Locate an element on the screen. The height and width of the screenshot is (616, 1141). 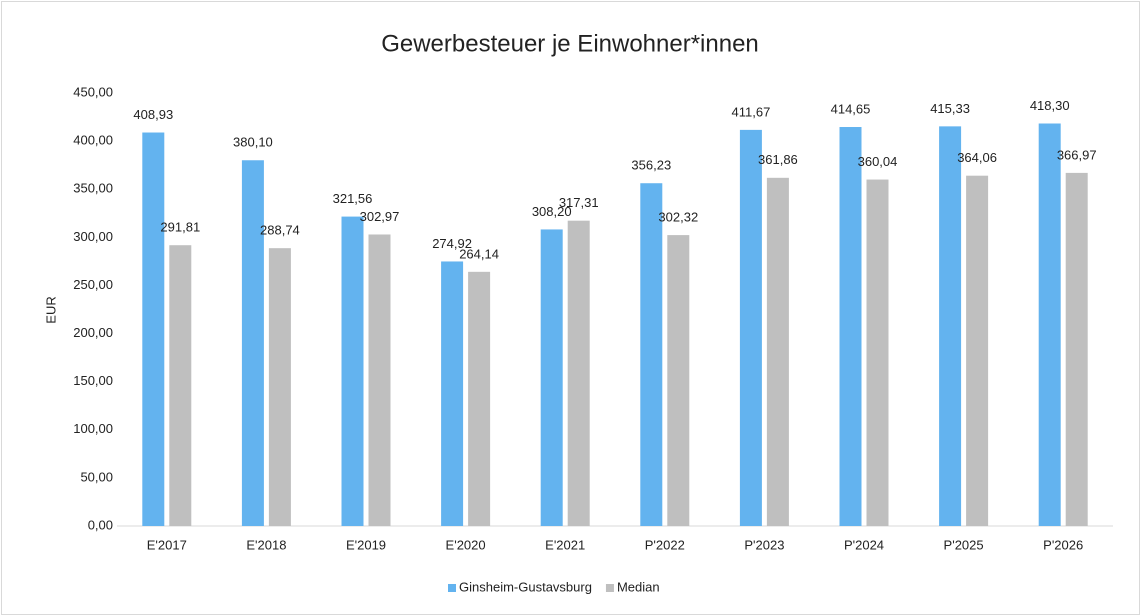
y-tick-label: 100,00 is located at coordinates (93, 428).